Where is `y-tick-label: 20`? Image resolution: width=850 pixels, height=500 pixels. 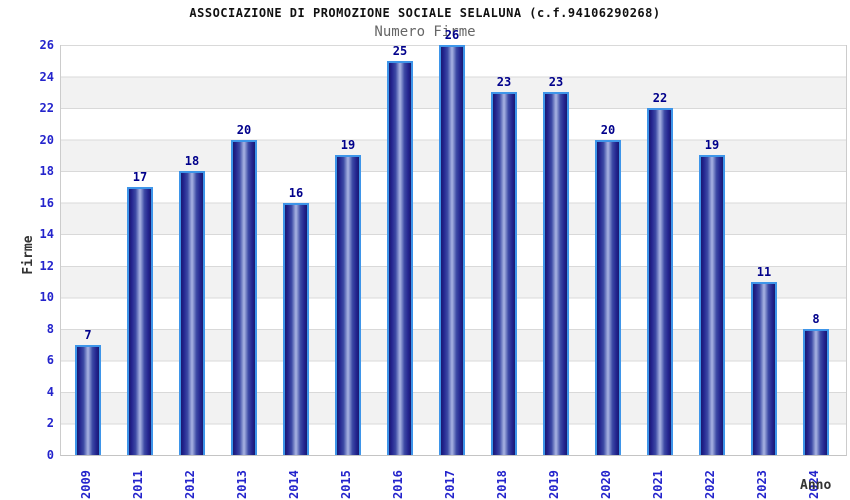
y-tick-label: 20 is located at coordinates (46, 140).